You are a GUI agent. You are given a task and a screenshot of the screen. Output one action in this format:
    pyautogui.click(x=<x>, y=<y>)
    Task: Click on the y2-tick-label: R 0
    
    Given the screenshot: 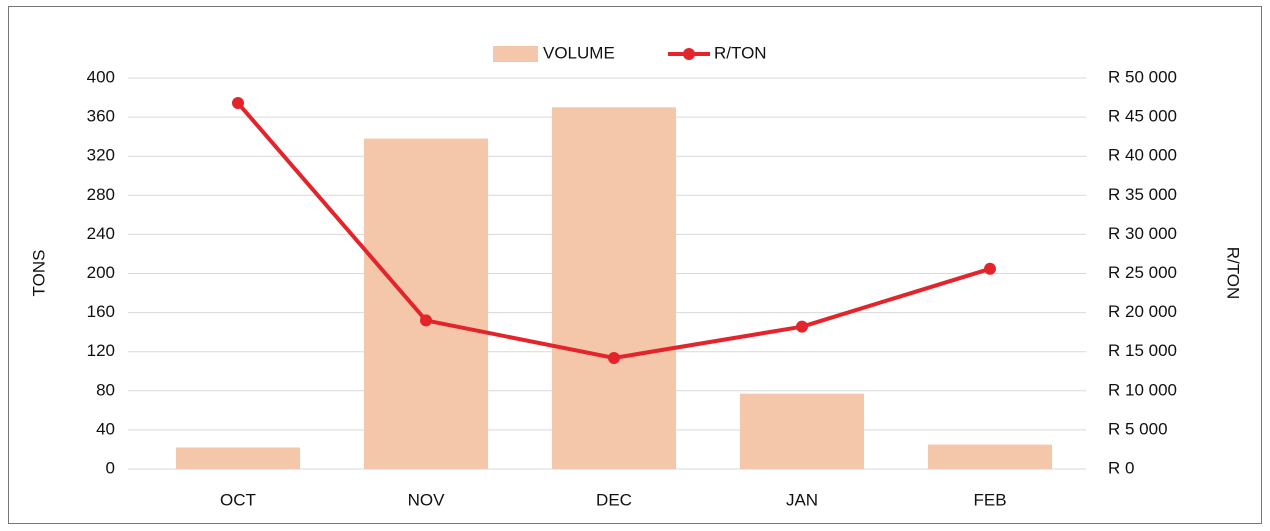 What is the action you would take?
    pyautogui.click(x=1121, y=467)
    